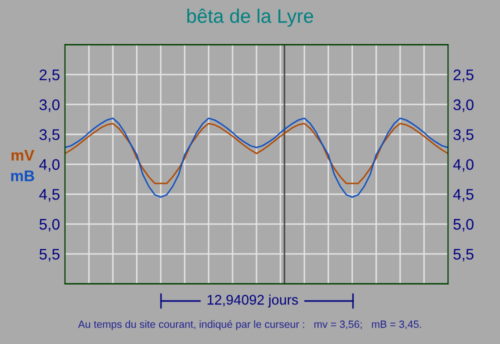 The width and height of the screenshot is (500, 344). I want to click on y-tick-label: 4,0, so click(49, 165).